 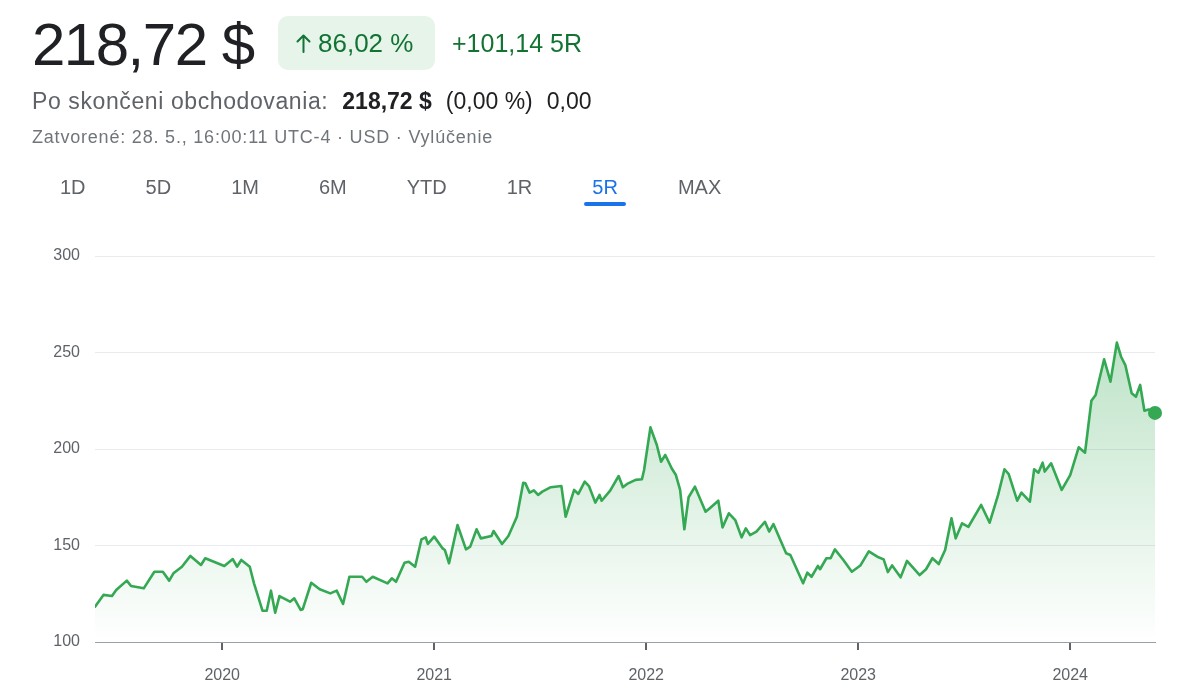 I want to click on text: 0,00, so click(x=569, y=101).